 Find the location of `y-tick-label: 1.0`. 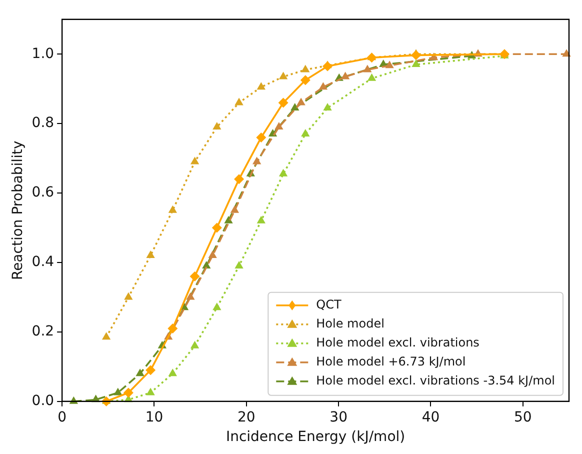

y-tick-label: 1.0 is located at coordinates (43, 54).